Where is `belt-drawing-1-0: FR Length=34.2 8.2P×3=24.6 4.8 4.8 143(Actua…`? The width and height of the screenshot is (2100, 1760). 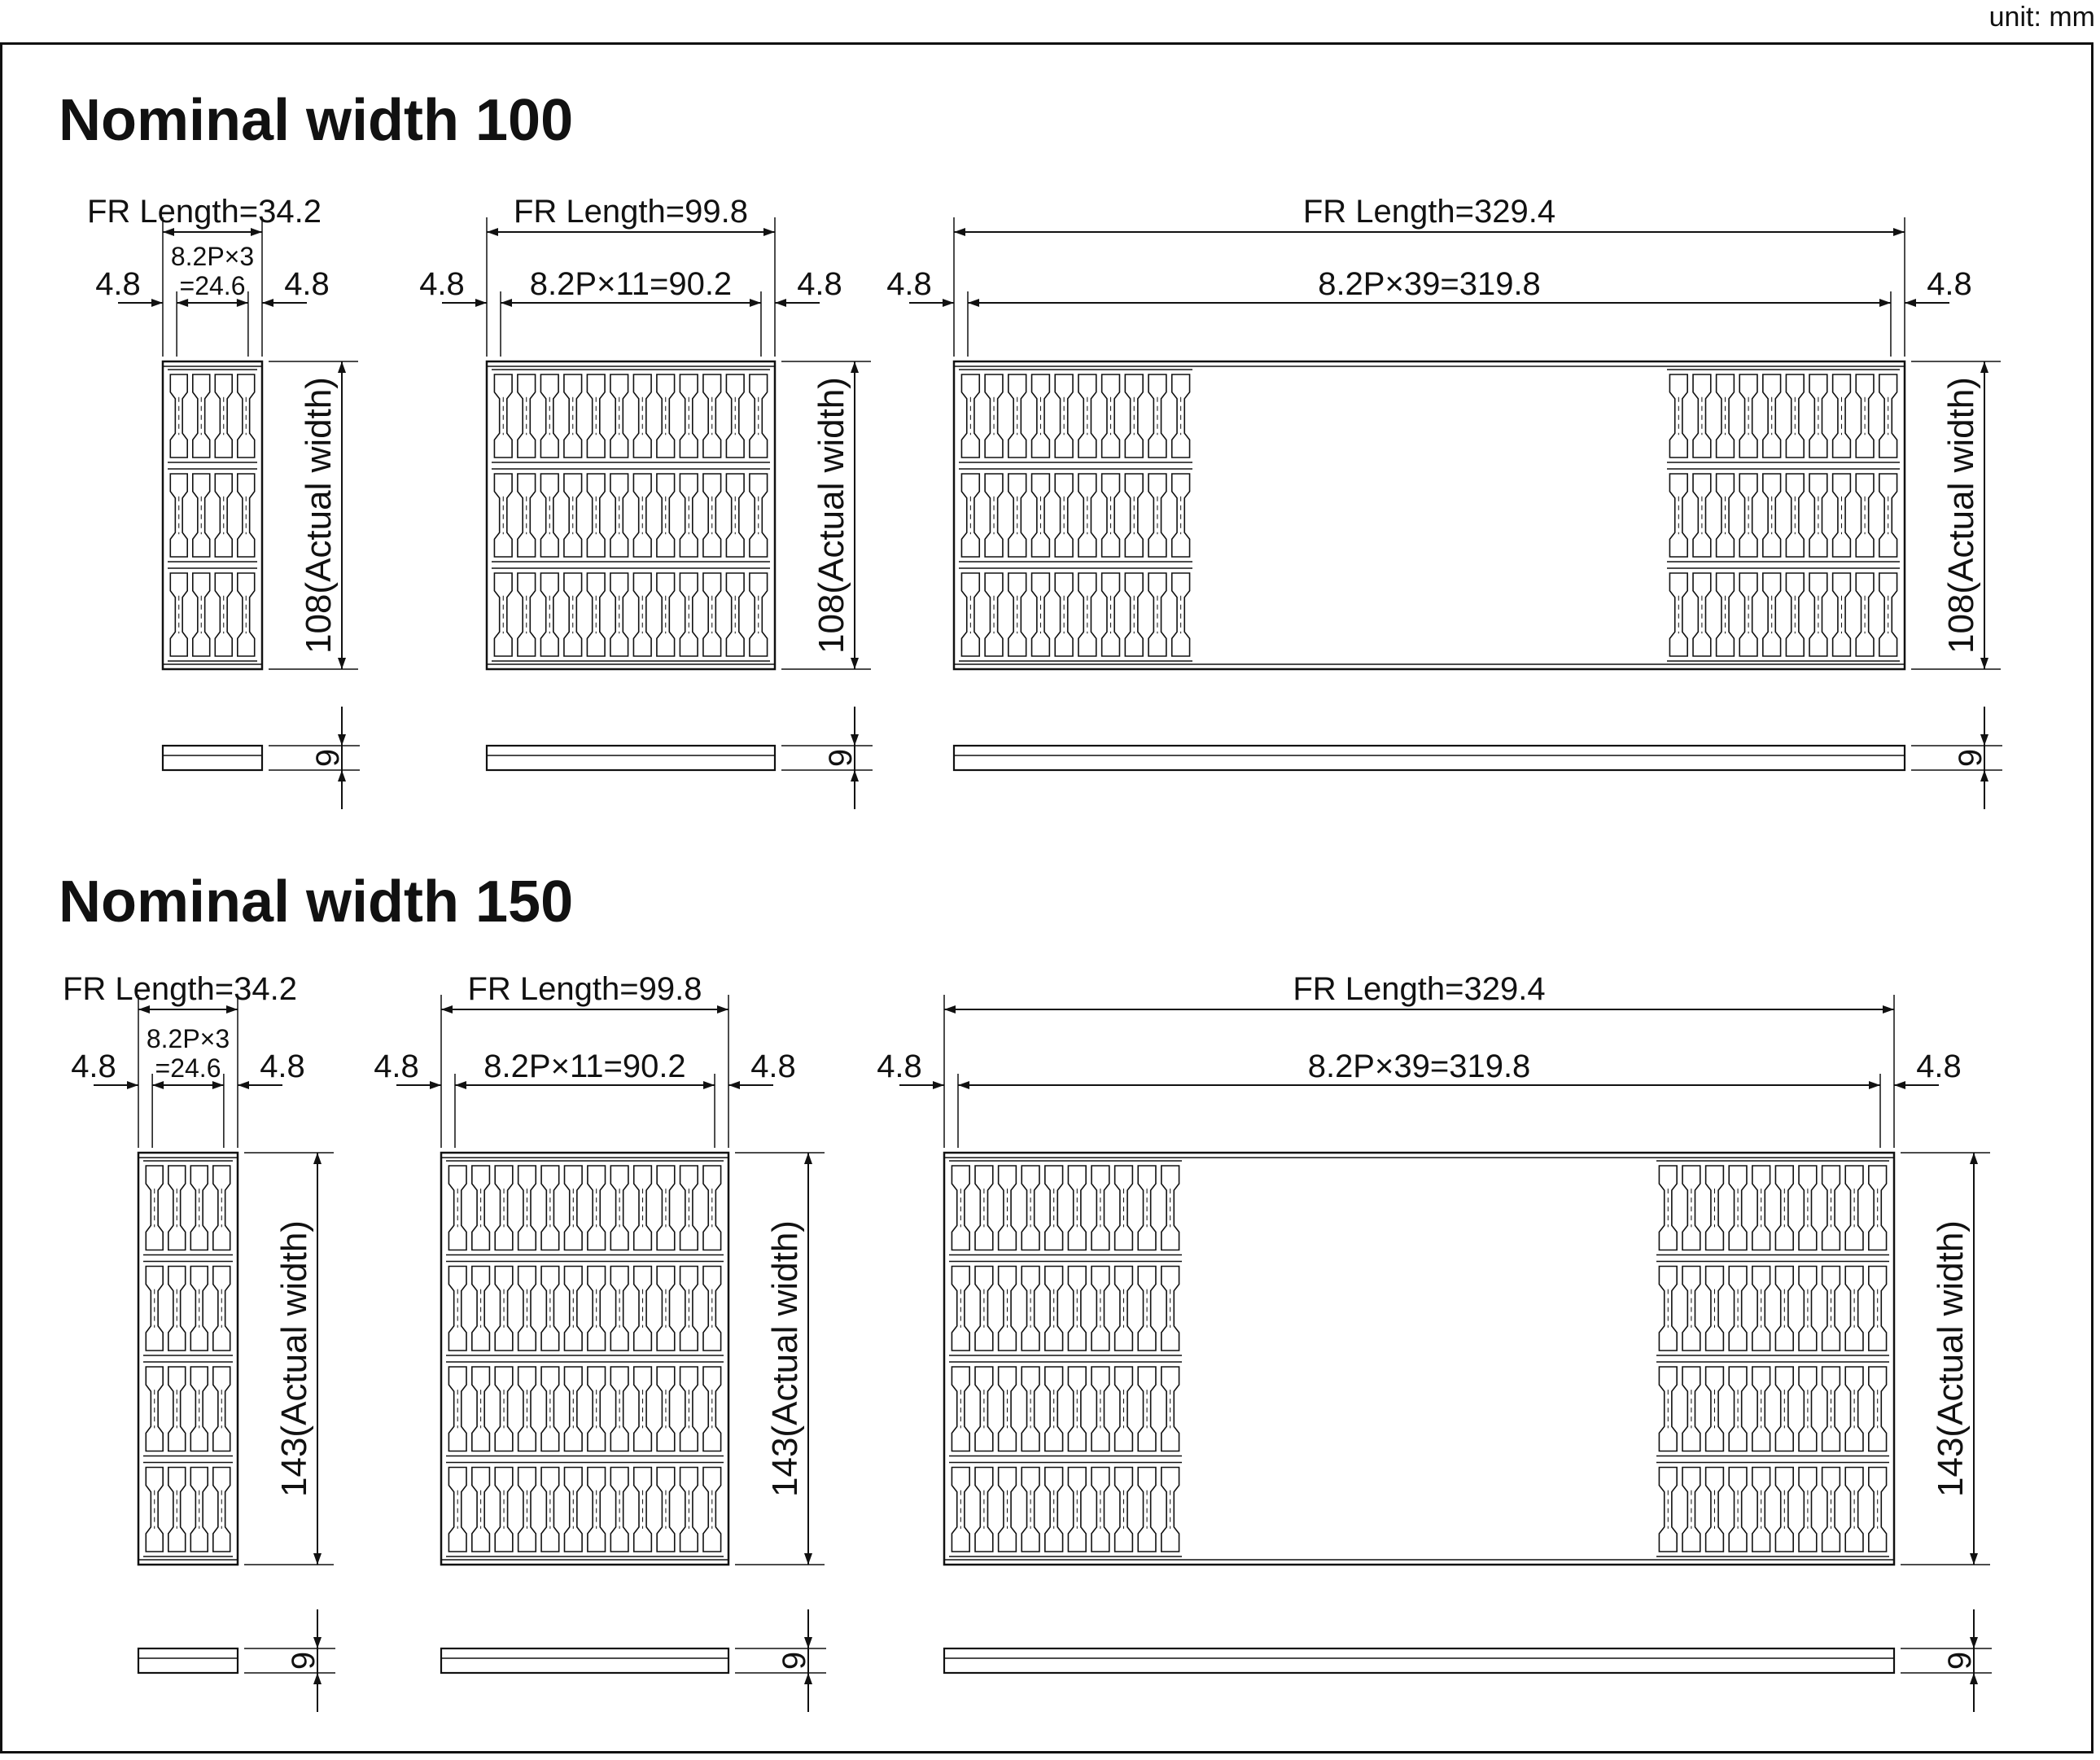 belt-drawing-1-0: FR Length=34.2 8.2P×3=24.6 4.8 4.8 143(Actua… is located at coordinates (199, 1341).